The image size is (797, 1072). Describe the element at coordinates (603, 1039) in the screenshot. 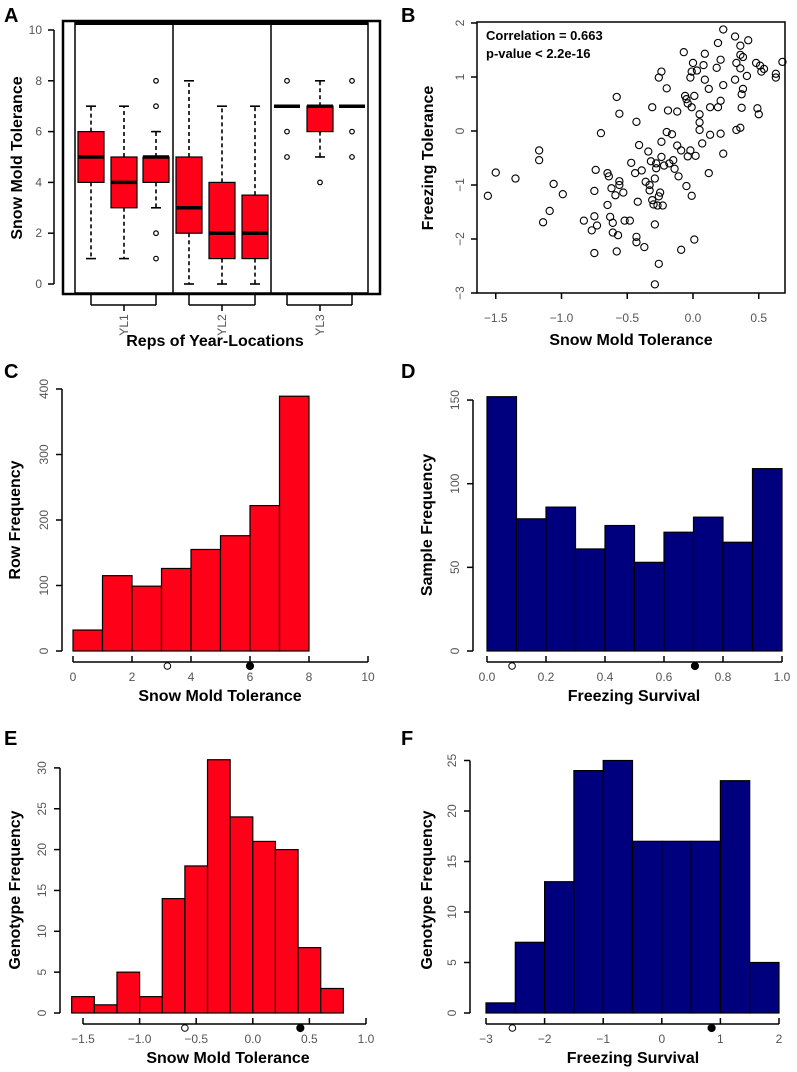

I see `x-tick-label: −1` at that location.